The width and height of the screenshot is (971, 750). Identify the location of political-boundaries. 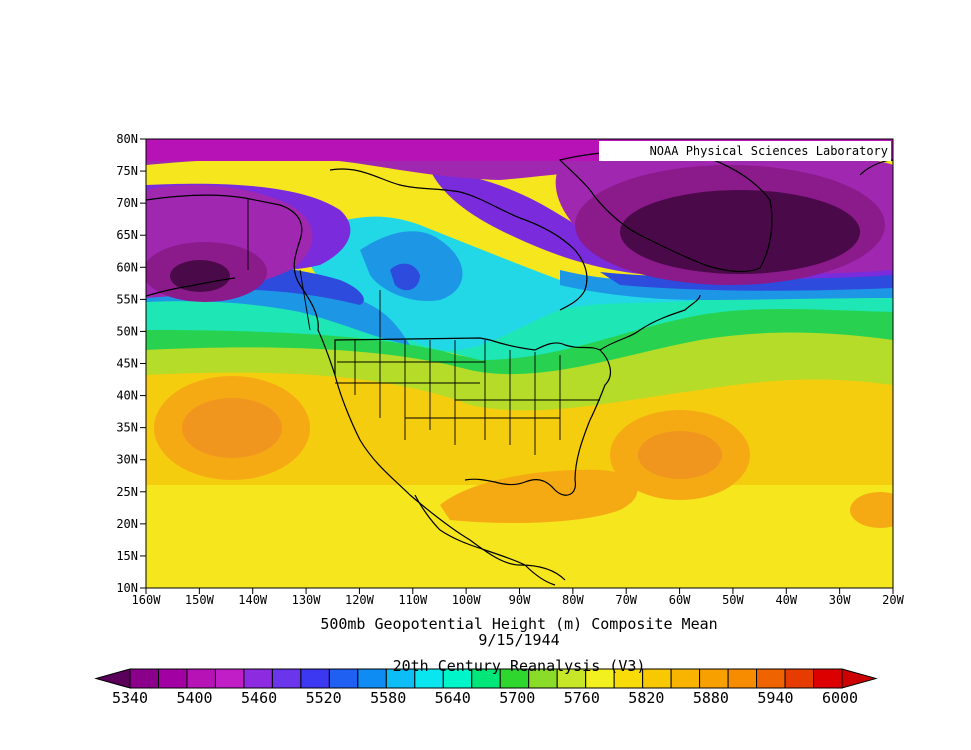
(423, 326).